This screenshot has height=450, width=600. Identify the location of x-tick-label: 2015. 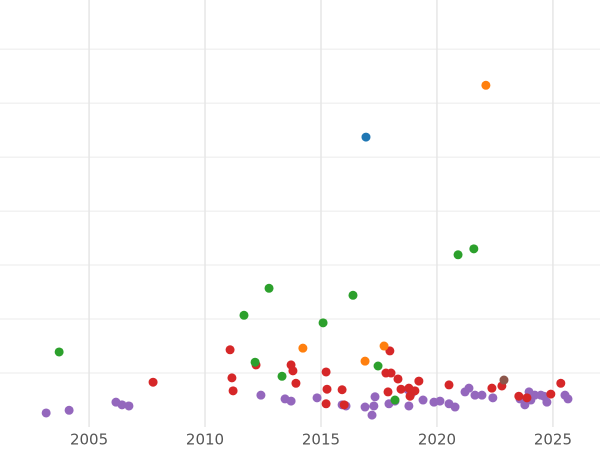
(321, 440).